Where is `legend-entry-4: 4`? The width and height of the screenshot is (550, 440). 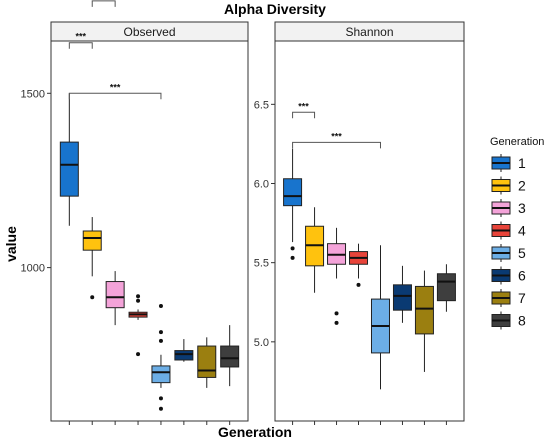 legend-entry-4: 4 is located at coordinates (508, 230).